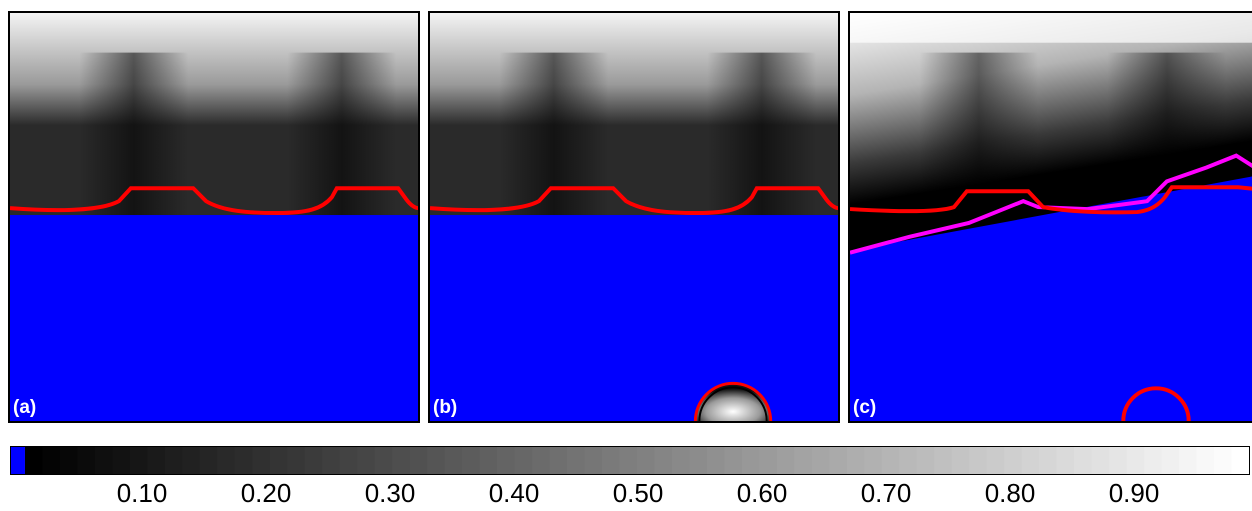  What do you see at coordinates (865, 407) in the screenshot?
I see `panel-label: (c)` at bounding box center [865, 407].